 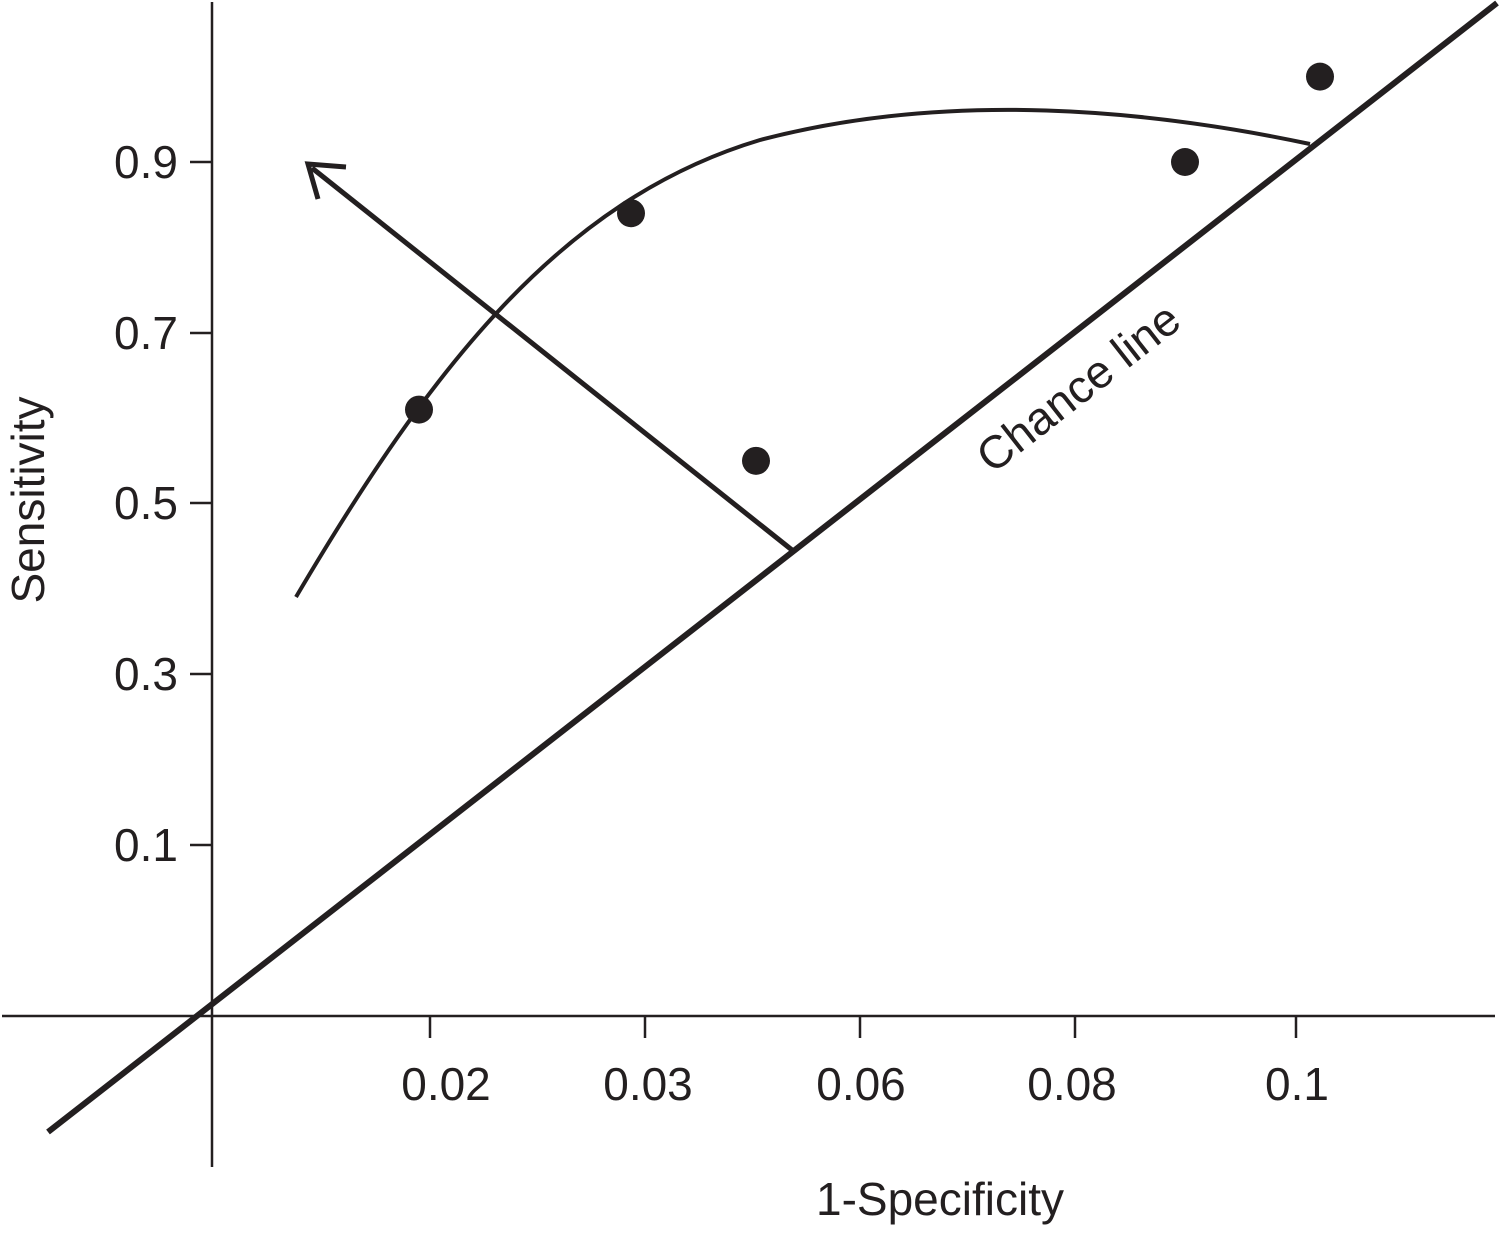 I want to click on y-tick-label: 0.5, so click(x=146, y=503).